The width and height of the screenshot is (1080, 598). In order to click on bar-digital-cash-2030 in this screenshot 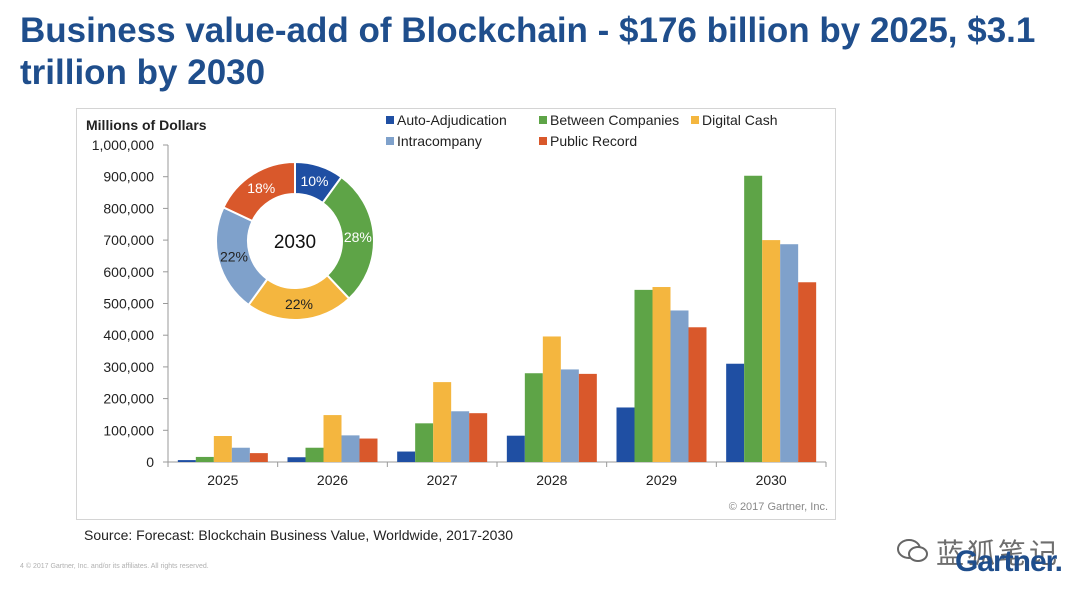, I will do `click(771, 351)`.